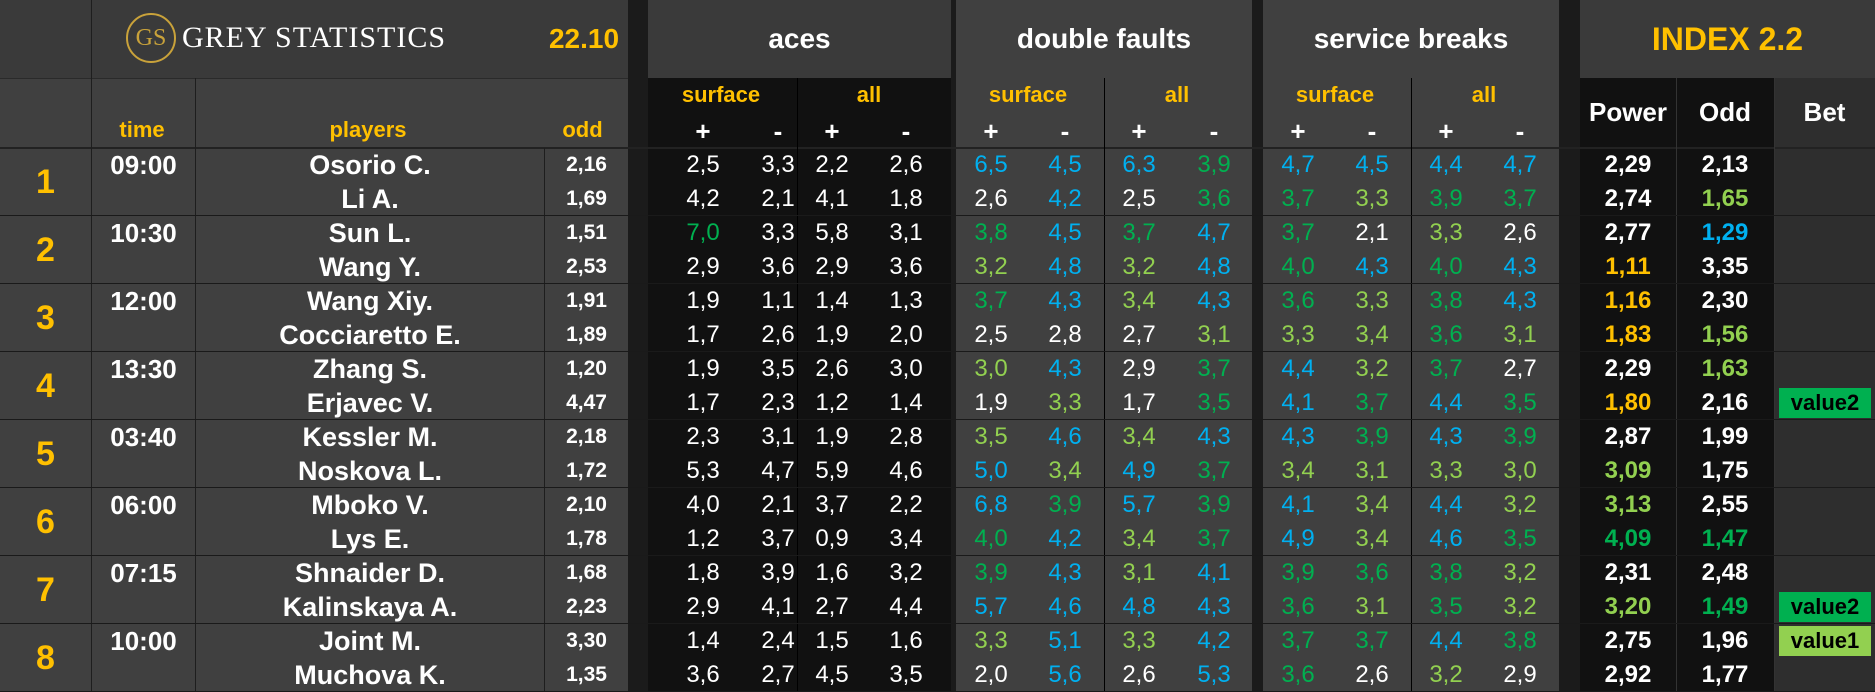 The image size is (1875, 692). What do you see at coordinates (1725, 470) in the screenshot?
I see `index-odd-value: 1,75` at bounding box center [1725, 470].